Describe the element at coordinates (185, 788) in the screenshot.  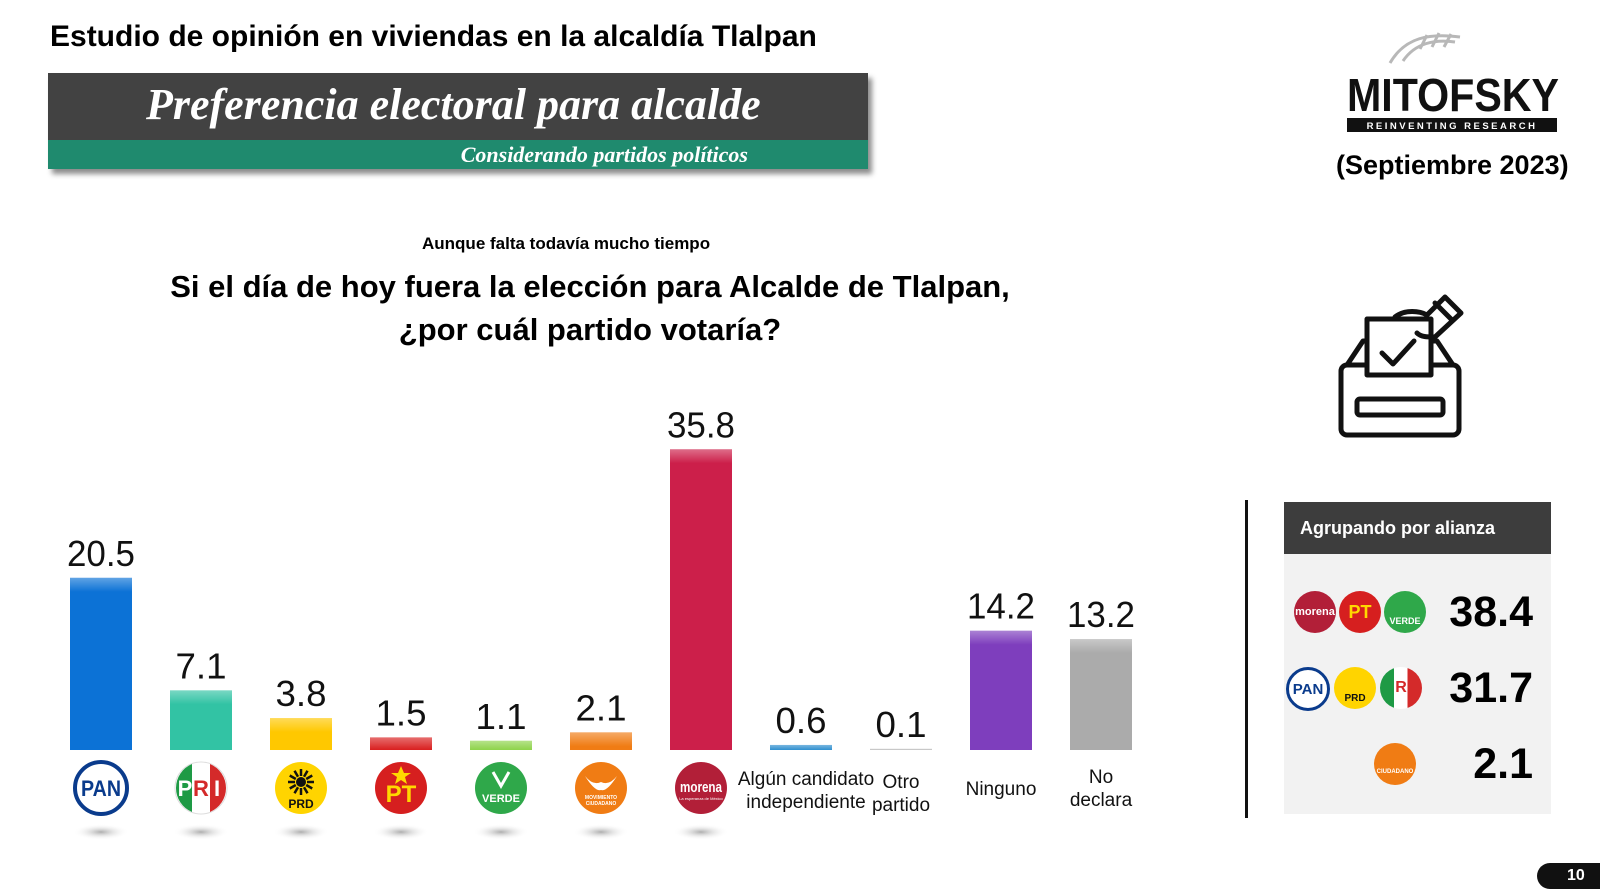
I see `svg-text: P` at that location.